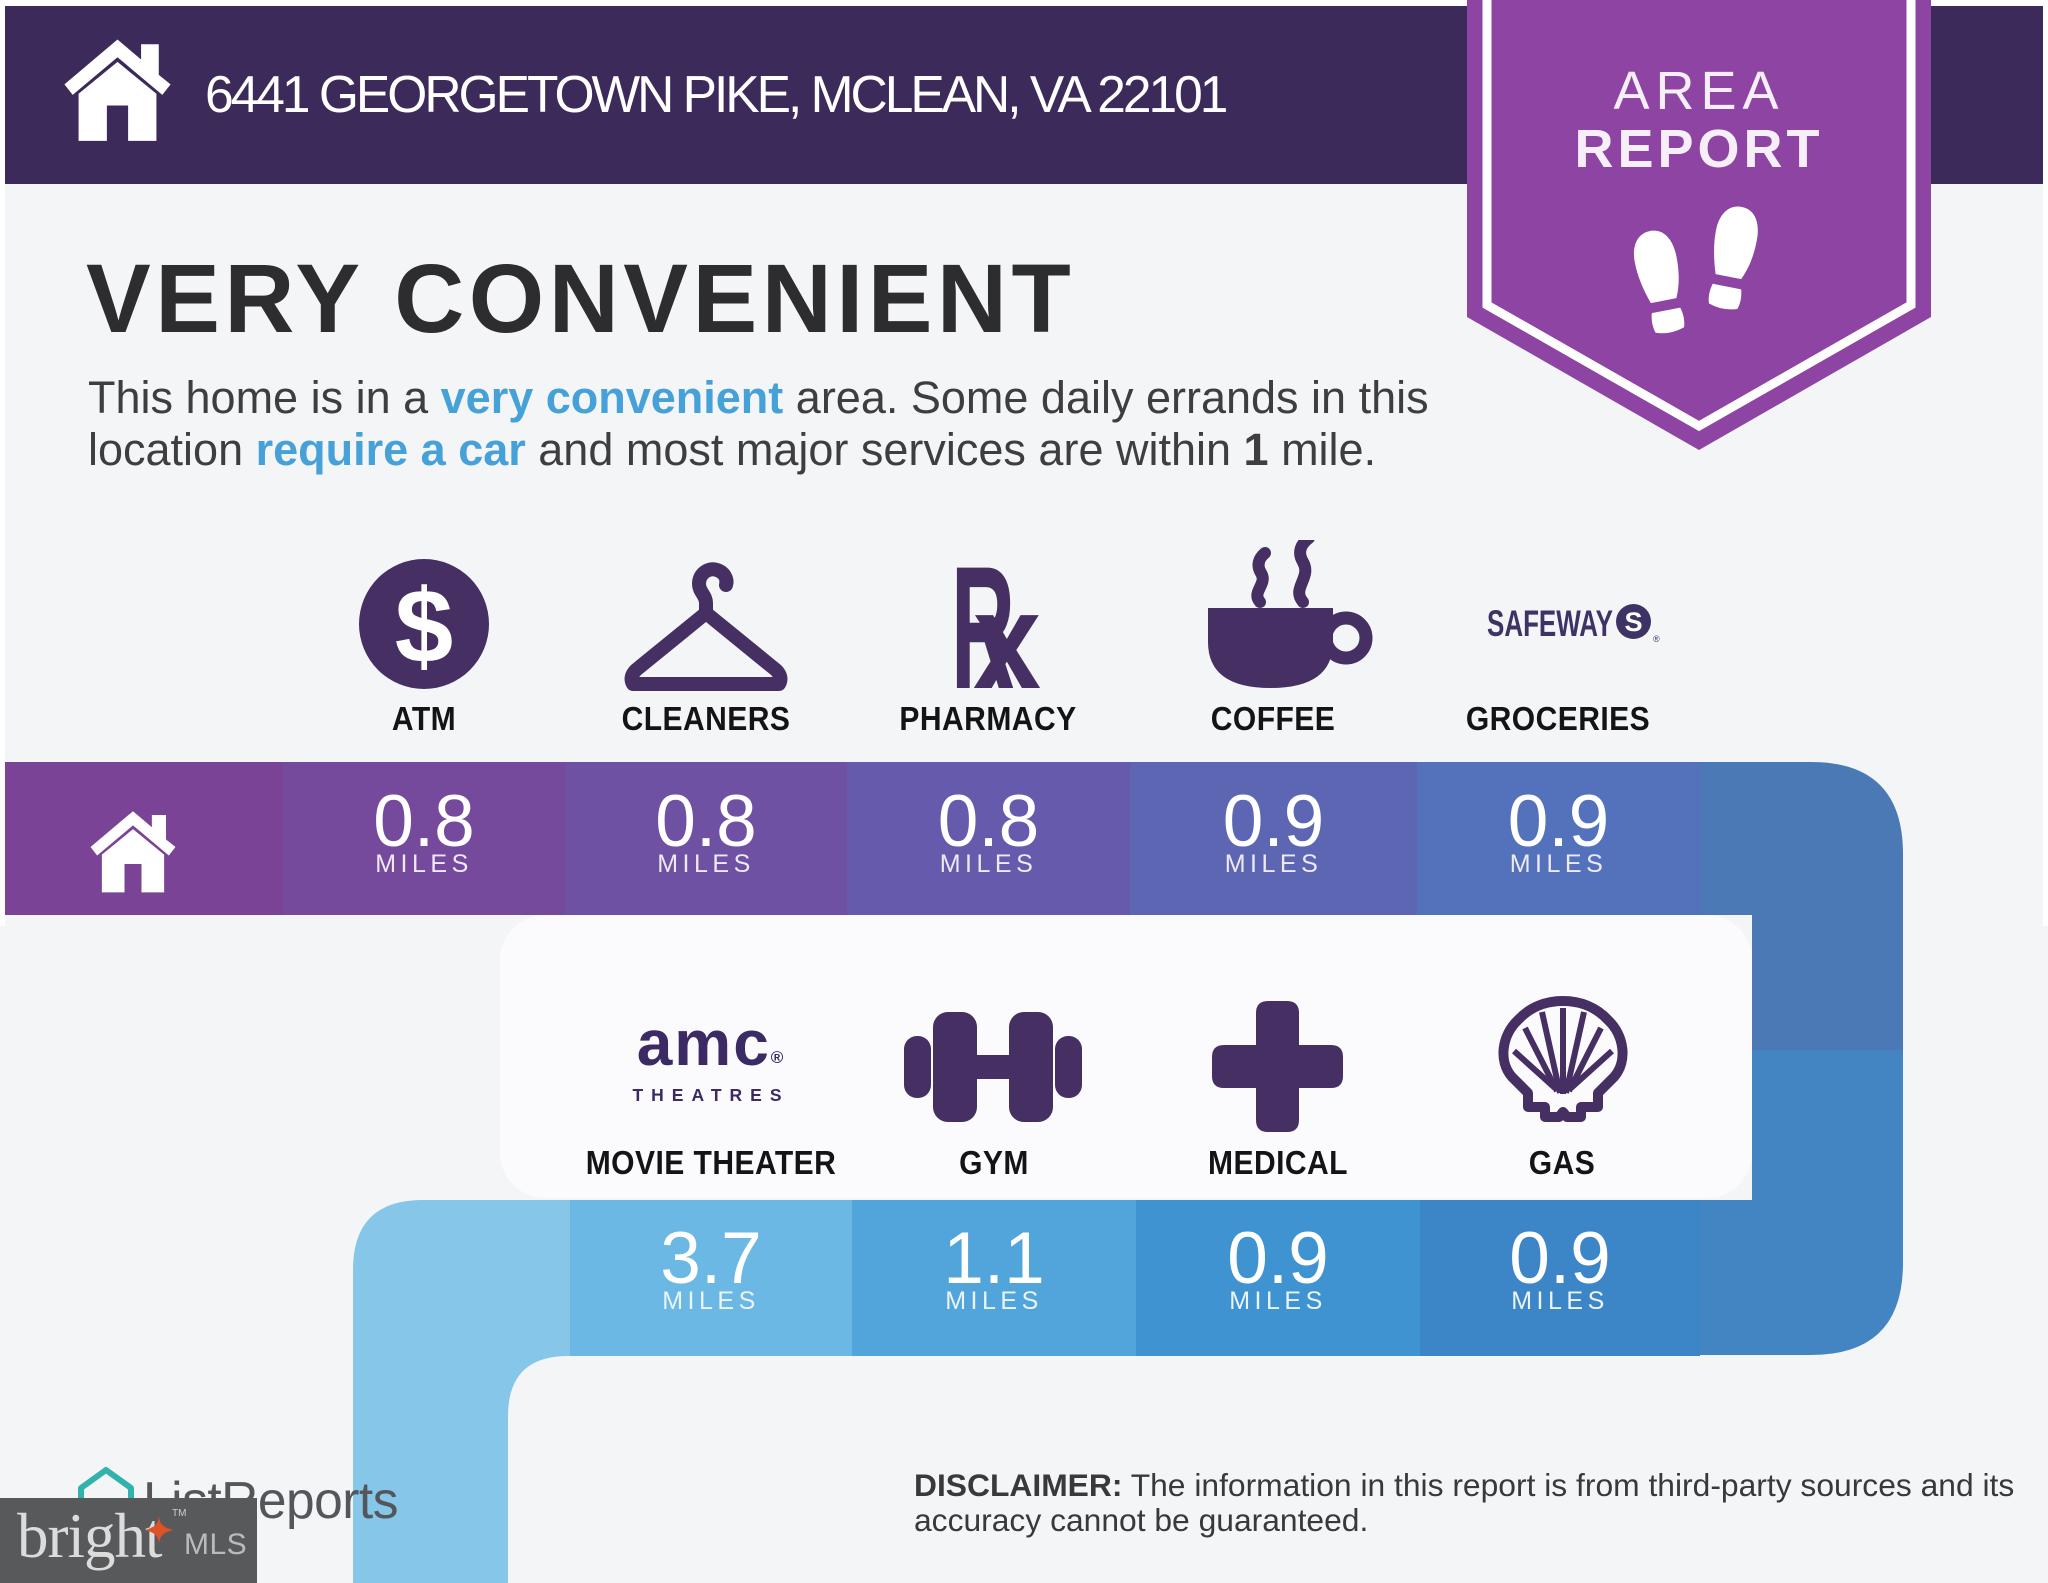 The height and width of the screenshot is (1583, 2048). Describe the element at coordinates (1698, 91) in the screenshot. I see `svg-text: AREA` at that location.